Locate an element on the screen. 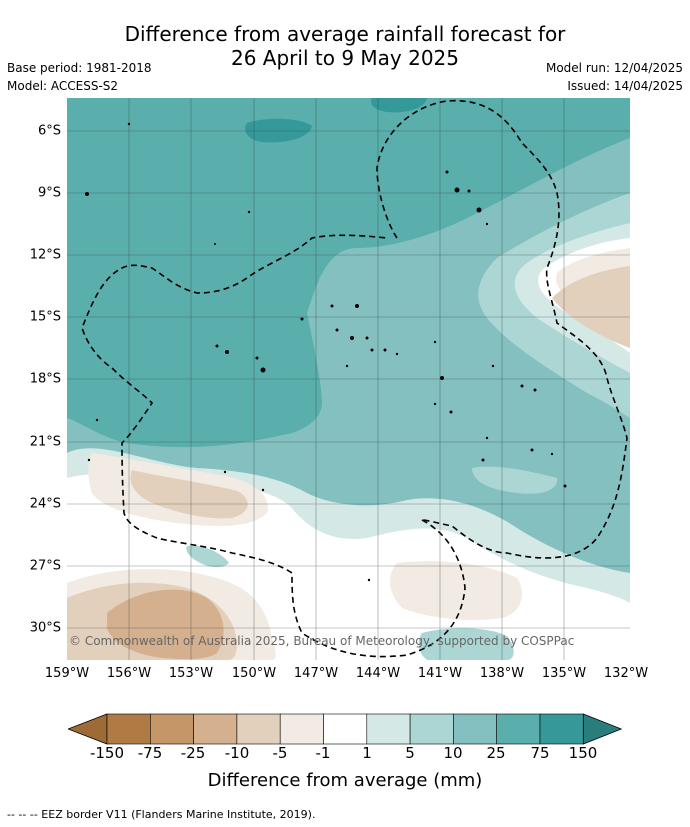 The image size is (690, 827). legend-tick: -25 is located at coordinates (193, 753).